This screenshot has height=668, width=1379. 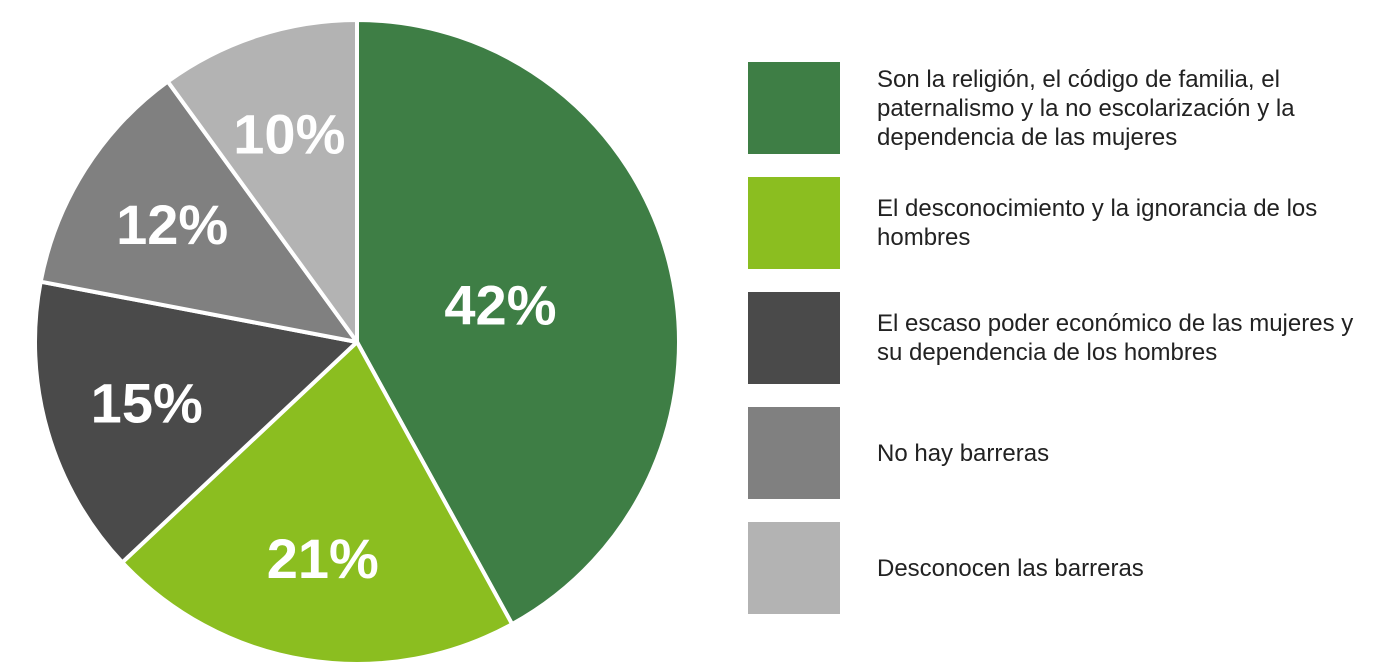 What do you see at coordinates (1010, 568) in the screenshot?
I see `legend-label: Desconocen las barreras` at bounding box center [1010, 568].